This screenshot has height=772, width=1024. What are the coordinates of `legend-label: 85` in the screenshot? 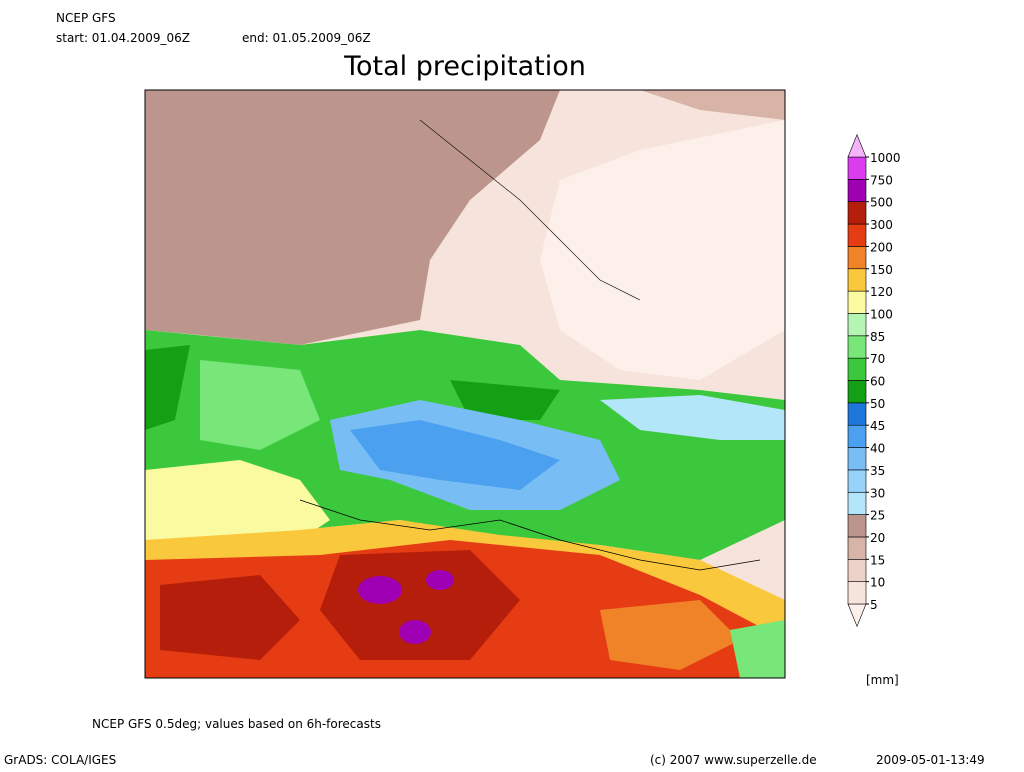 It's located at (877, 337).